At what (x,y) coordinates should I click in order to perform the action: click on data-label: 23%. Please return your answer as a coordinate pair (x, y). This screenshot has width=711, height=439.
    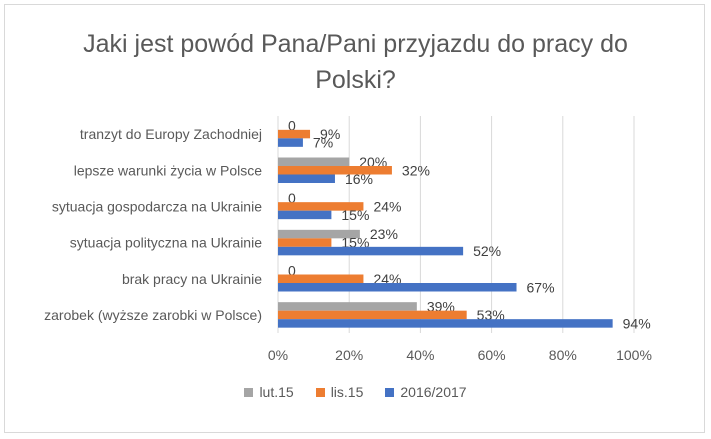
    Looking at the image, I should click on (384, 234).